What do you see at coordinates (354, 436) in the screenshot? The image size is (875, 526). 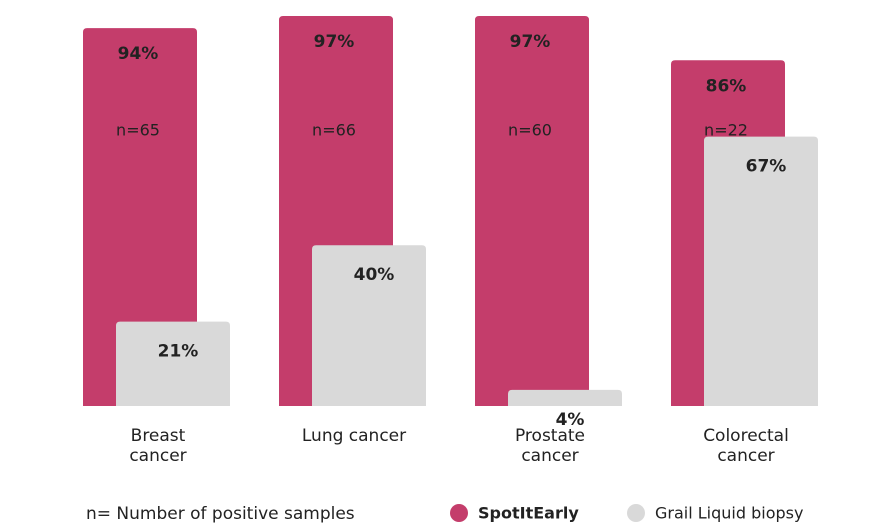 I see `x-tick-label: Lung cancer` at bounding box center [354, 436].